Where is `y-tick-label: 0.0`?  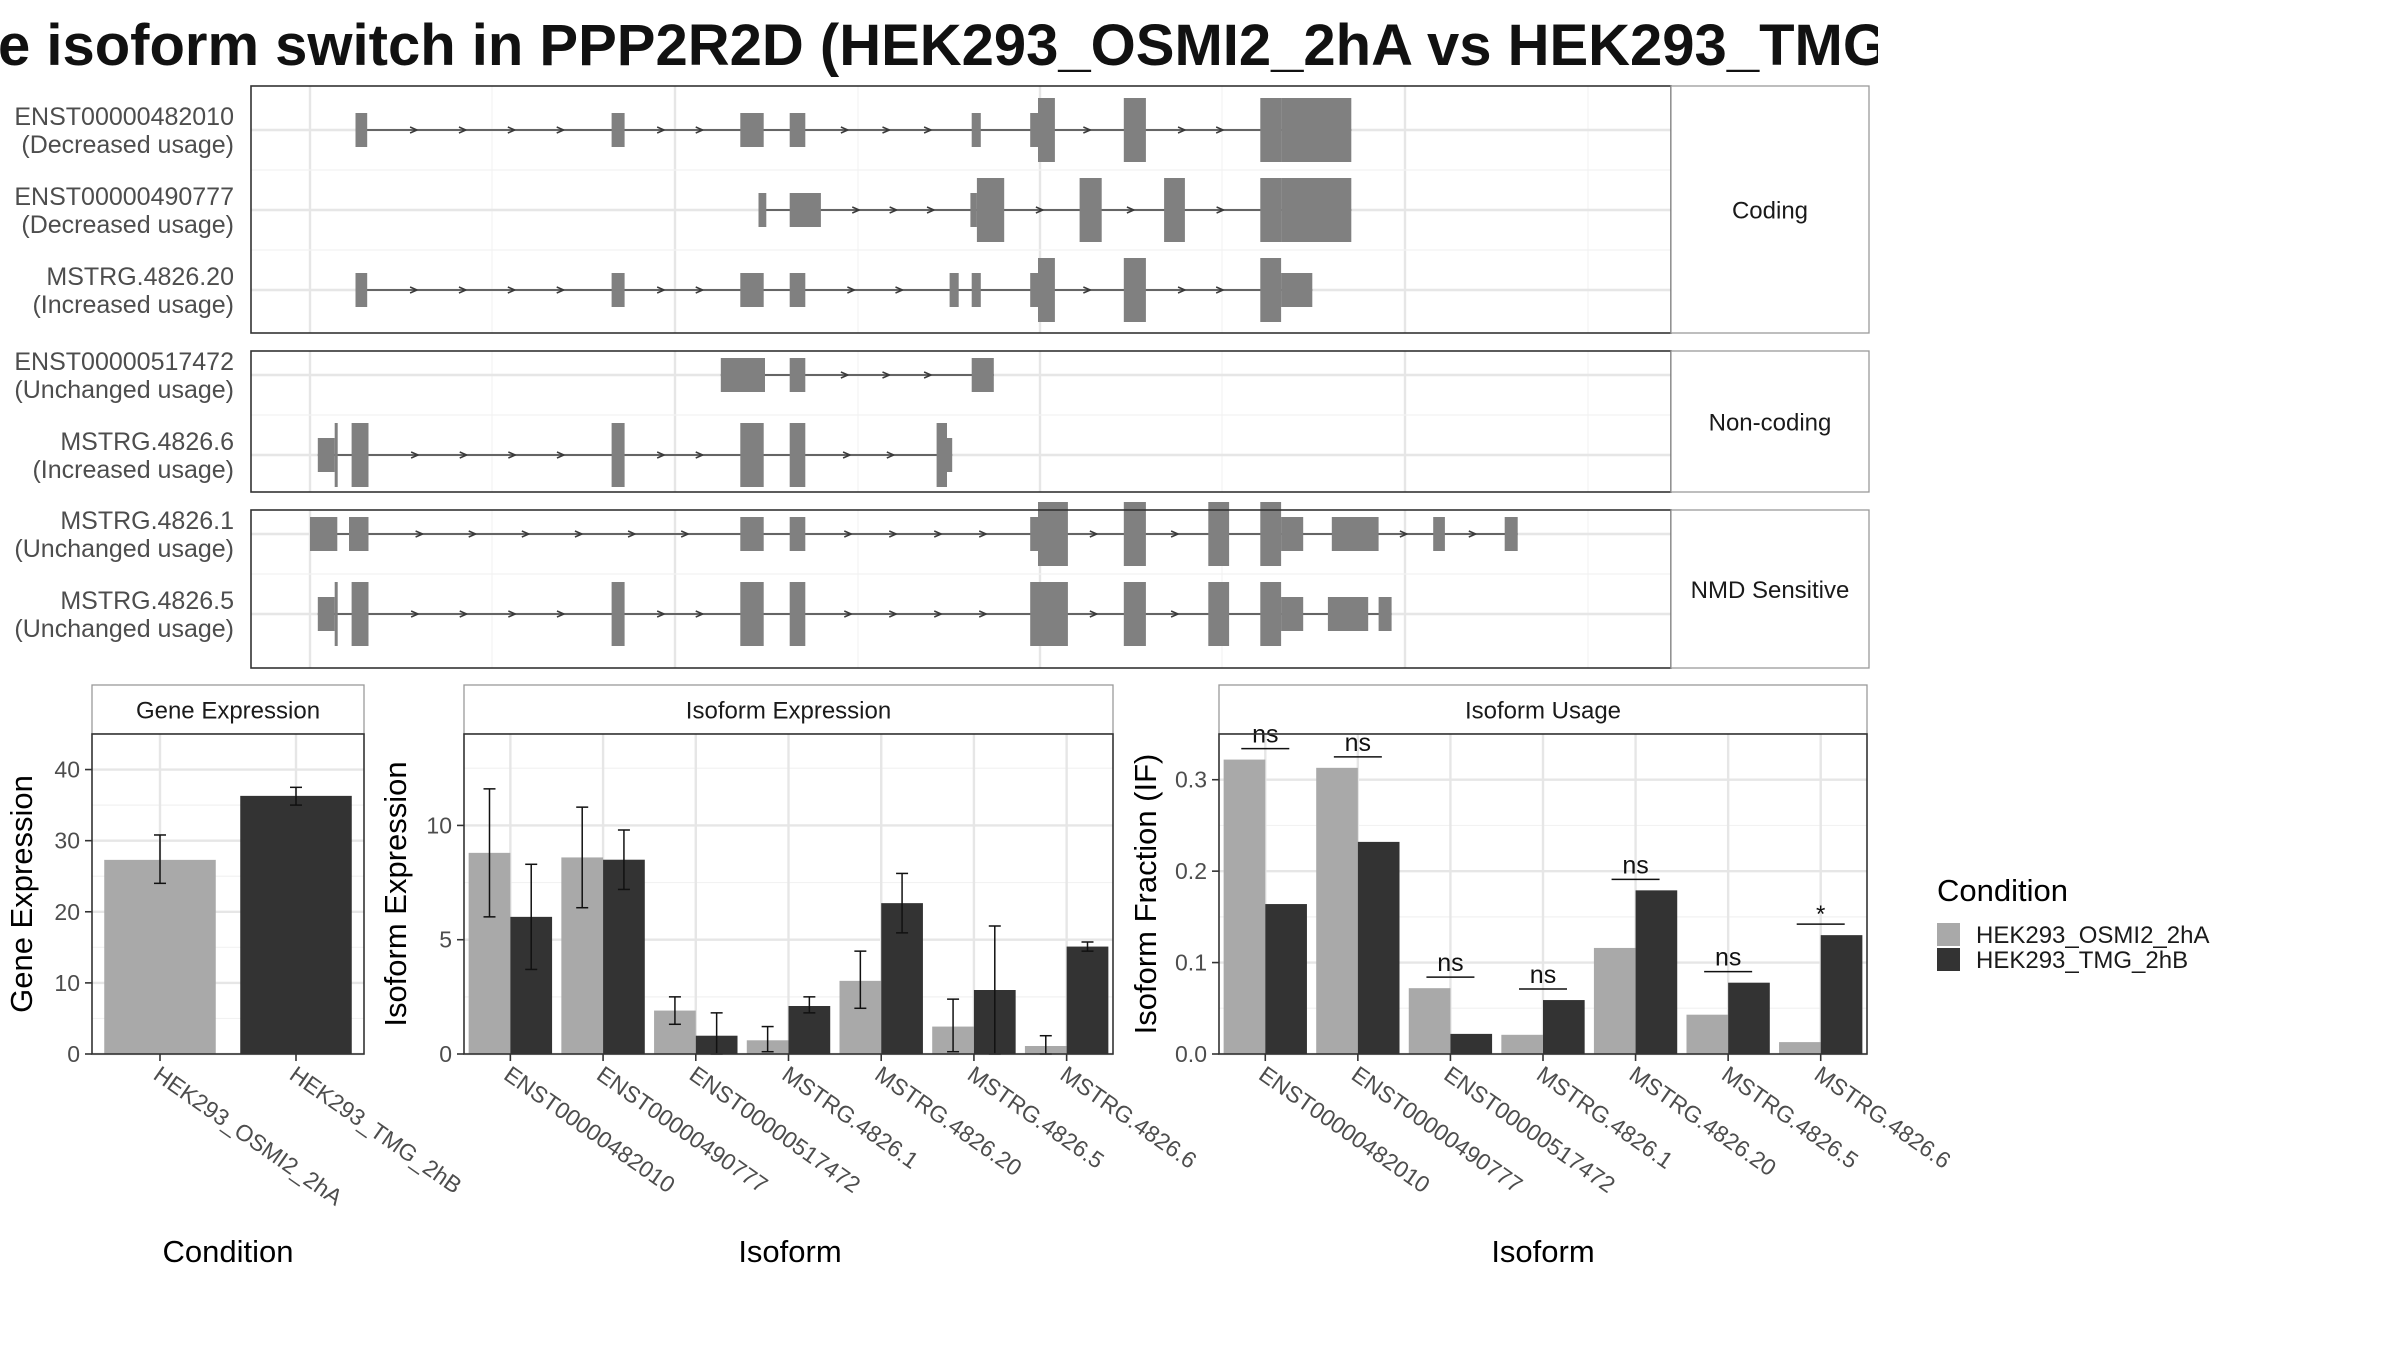 y-tick-label: 0.0 is located at coordinates (1191, 1054).